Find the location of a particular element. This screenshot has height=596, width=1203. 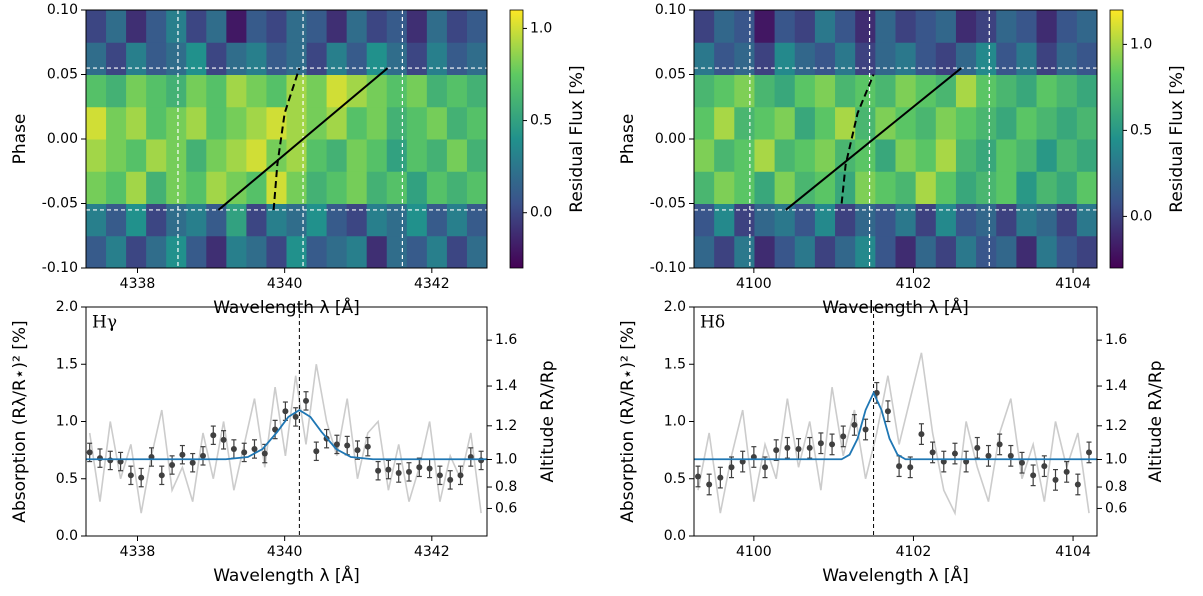

y2-tick-label: 0.6 is located at coordinates (506, 508).